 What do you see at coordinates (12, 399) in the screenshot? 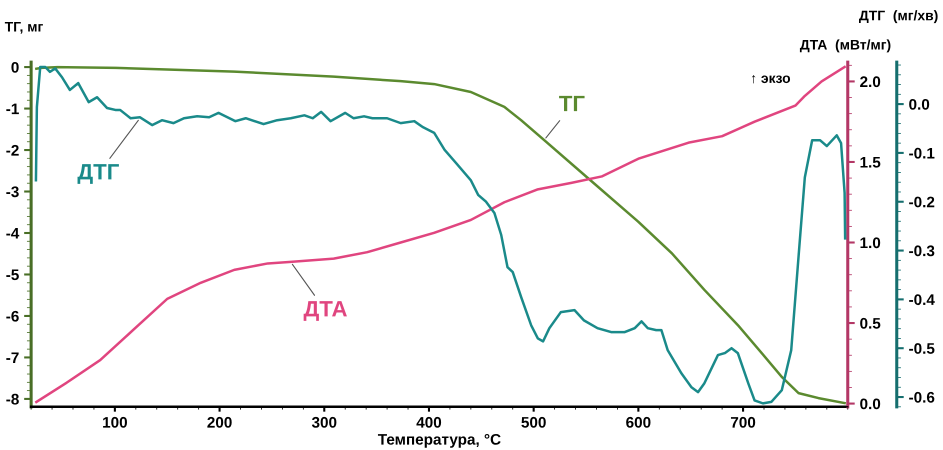
I see `y-tick-label: -8` at bounding box center [12, 399].